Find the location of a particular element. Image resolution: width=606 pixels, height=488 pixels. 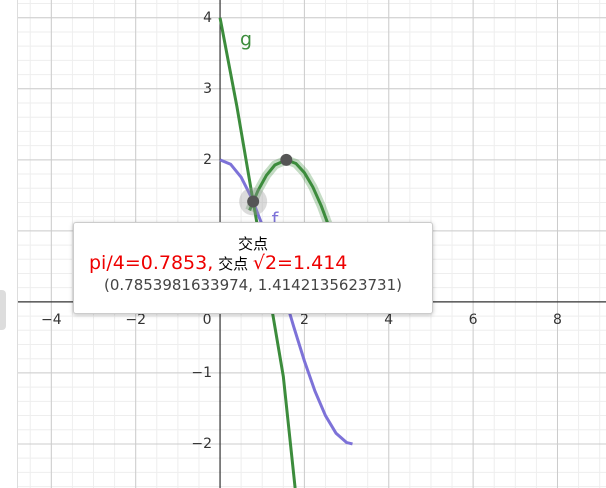

tooltip-text: √2=1.414 is located at coordinates (300, 263).